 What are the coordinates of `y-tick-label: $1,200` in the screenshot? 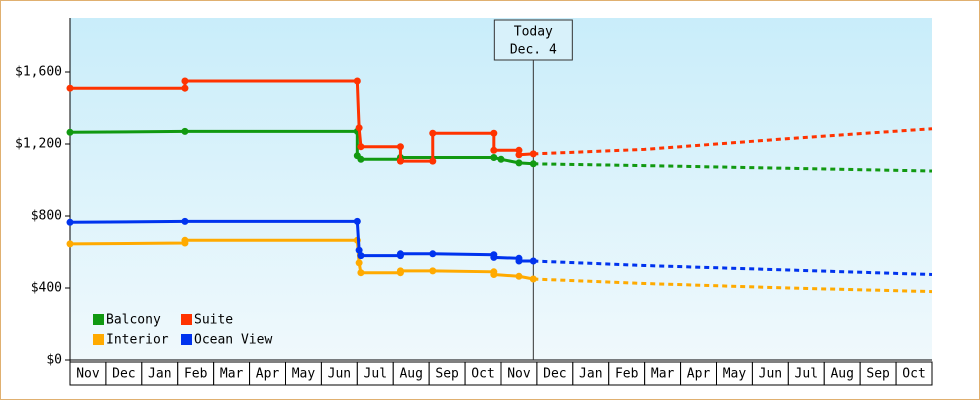 It's located at (38, 144).